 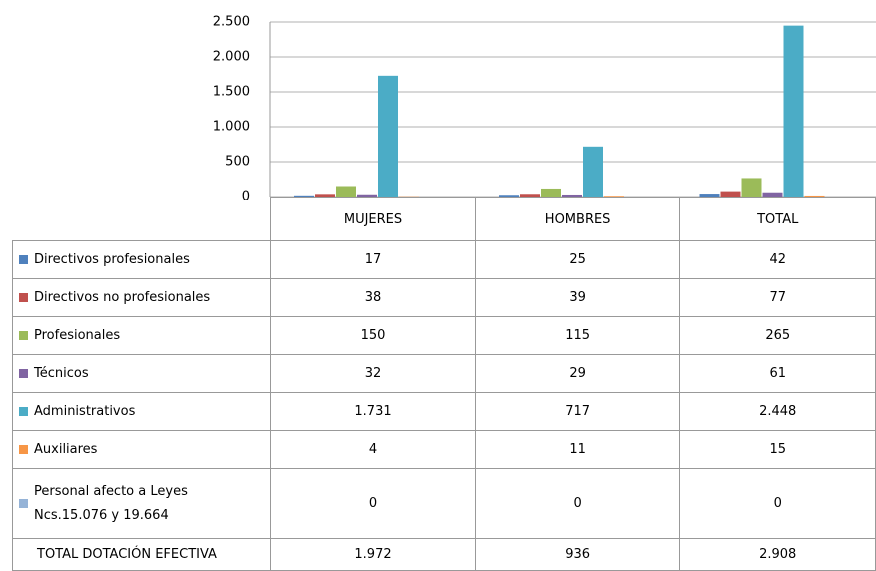 What do you see at coordinates (373, 374) in the screenshot?
I see `value-cell: 32` at bounding box center [373, 374].